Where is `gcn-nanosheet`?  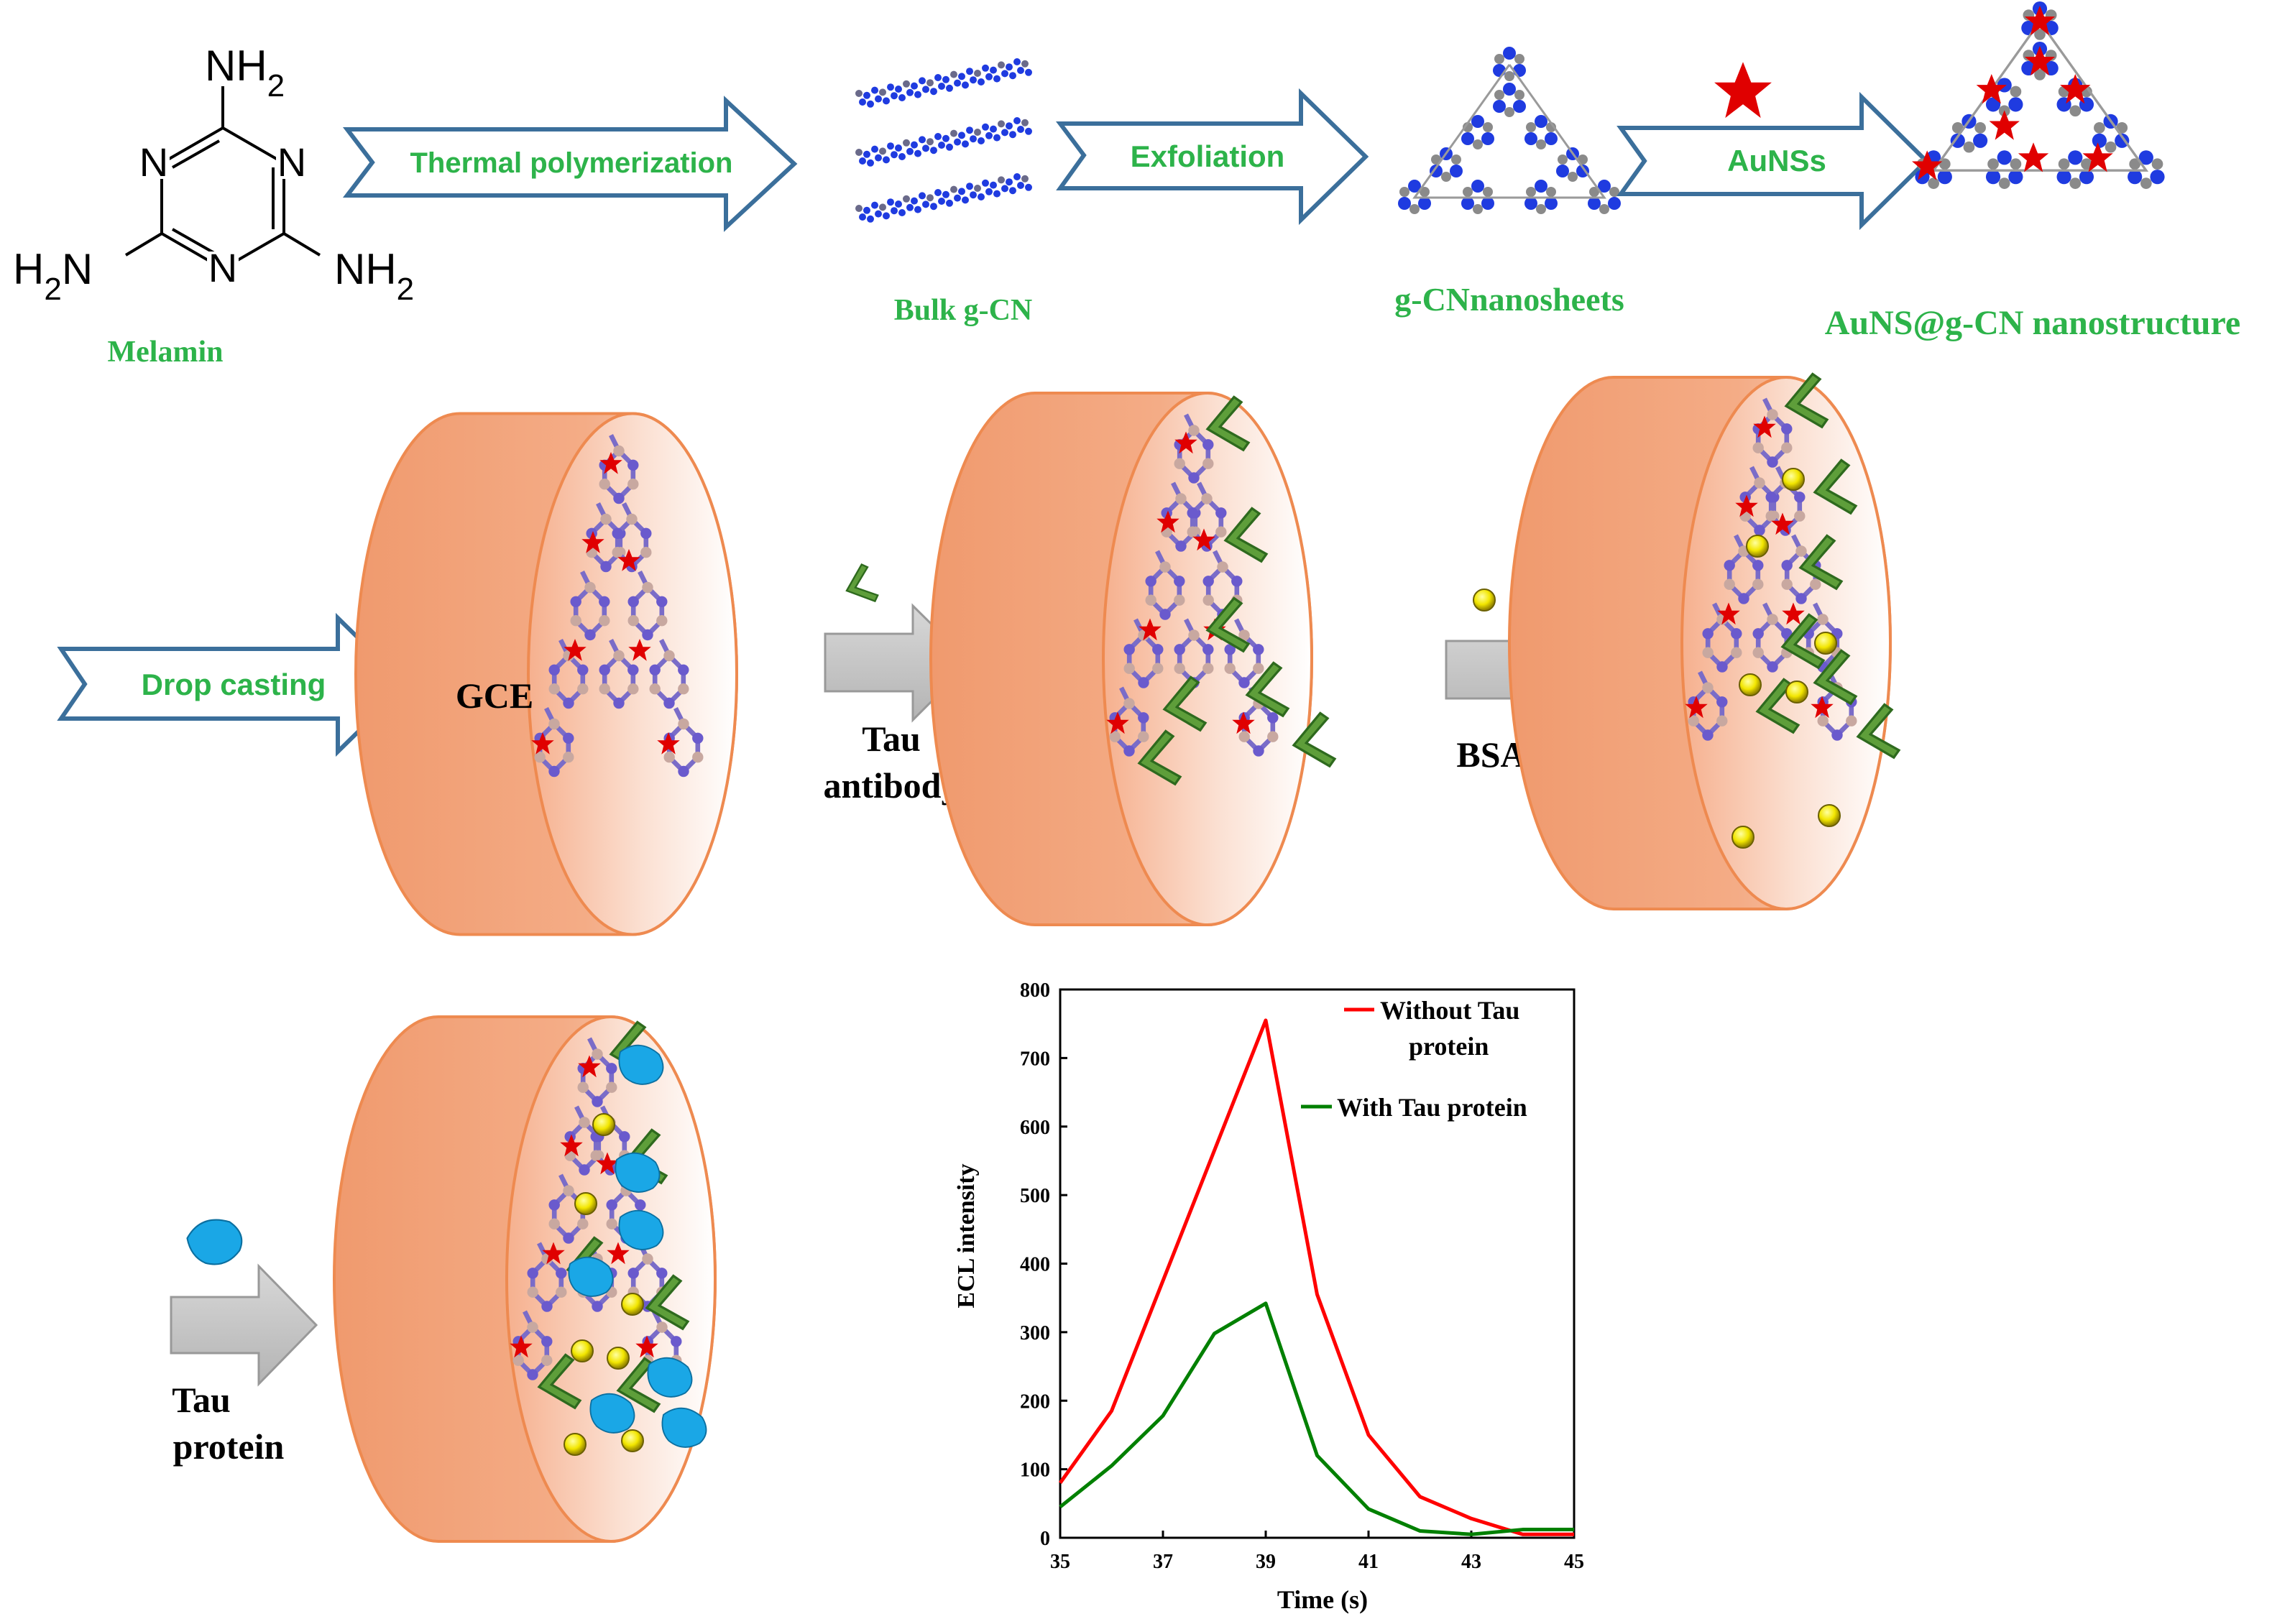
gcn-nanosheet is located at coordinates (1509, 130).